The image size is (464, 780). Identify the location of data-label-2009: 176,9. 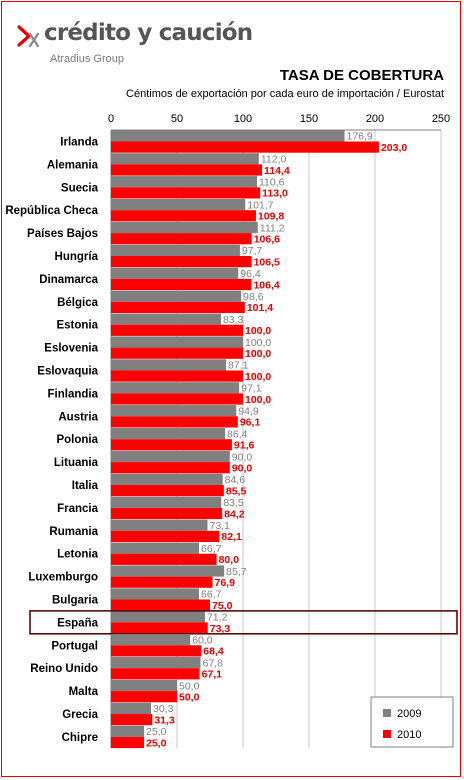
(360, 137).